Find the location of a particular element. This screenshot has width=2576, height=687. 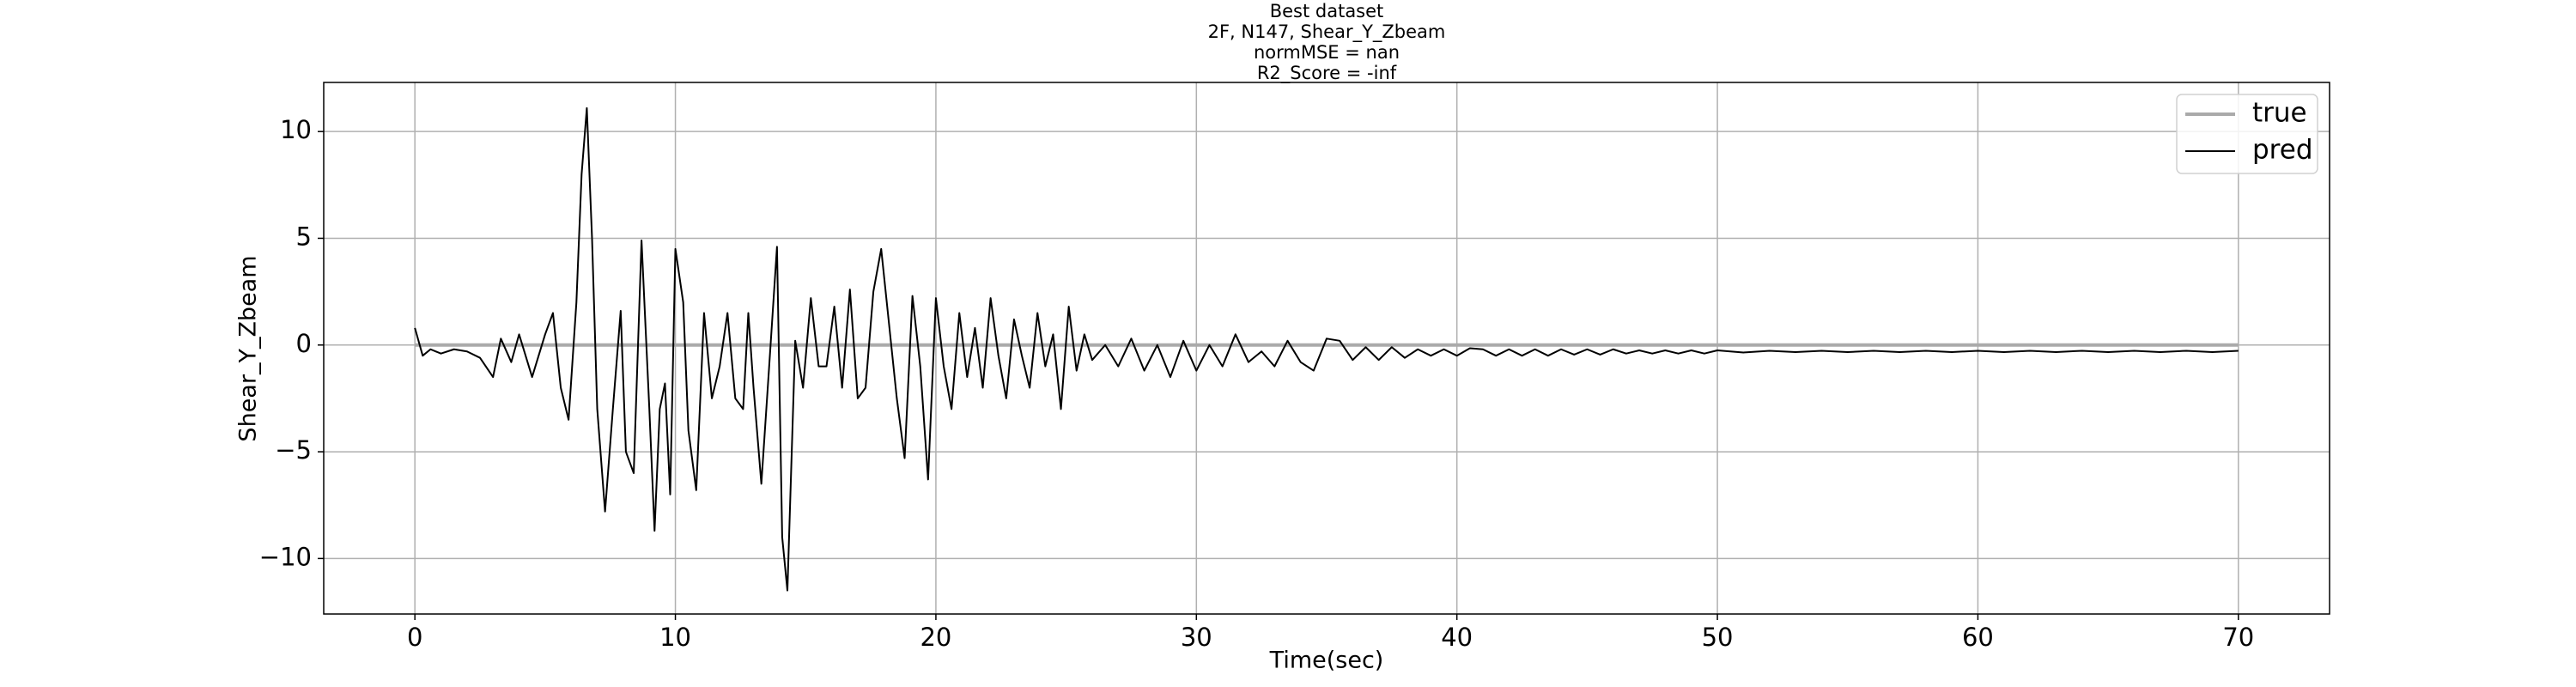

chart-title: 2F, N147, Shear_Y_Zbeam is located at coordinates (1327, 32).